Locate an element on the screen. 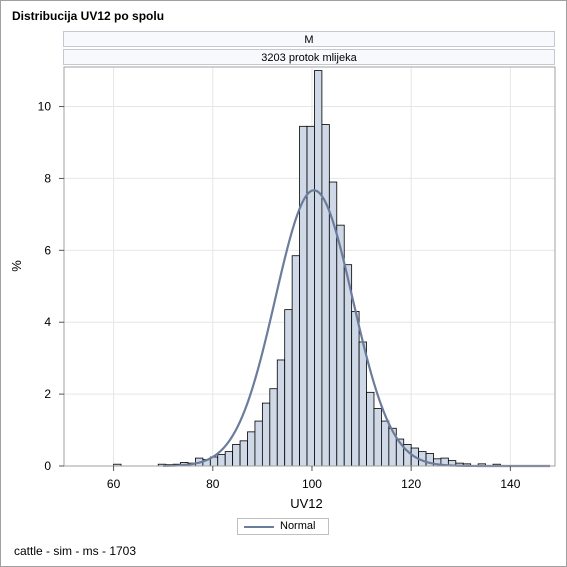 This screenshot has width=567, height=567. x-tick-label: 100 is located at coordinates (312, 484).